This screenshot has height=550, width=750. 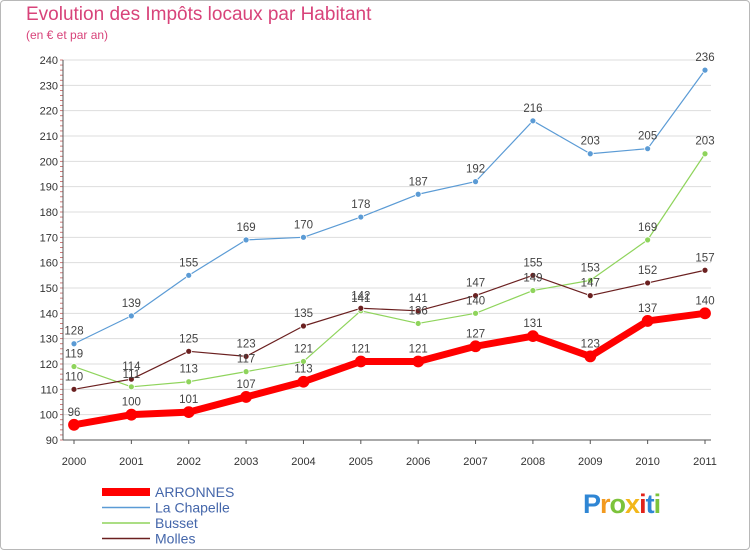 I want to click on x-tick-label: 2009, so click(x=590, y=462).